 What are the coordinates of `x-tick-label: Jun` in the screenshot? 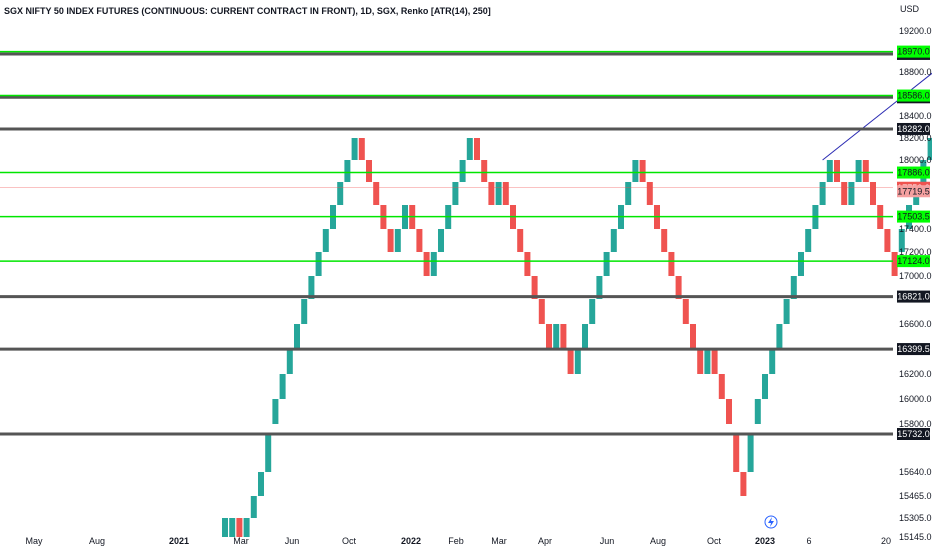 It's located at (292, 541).